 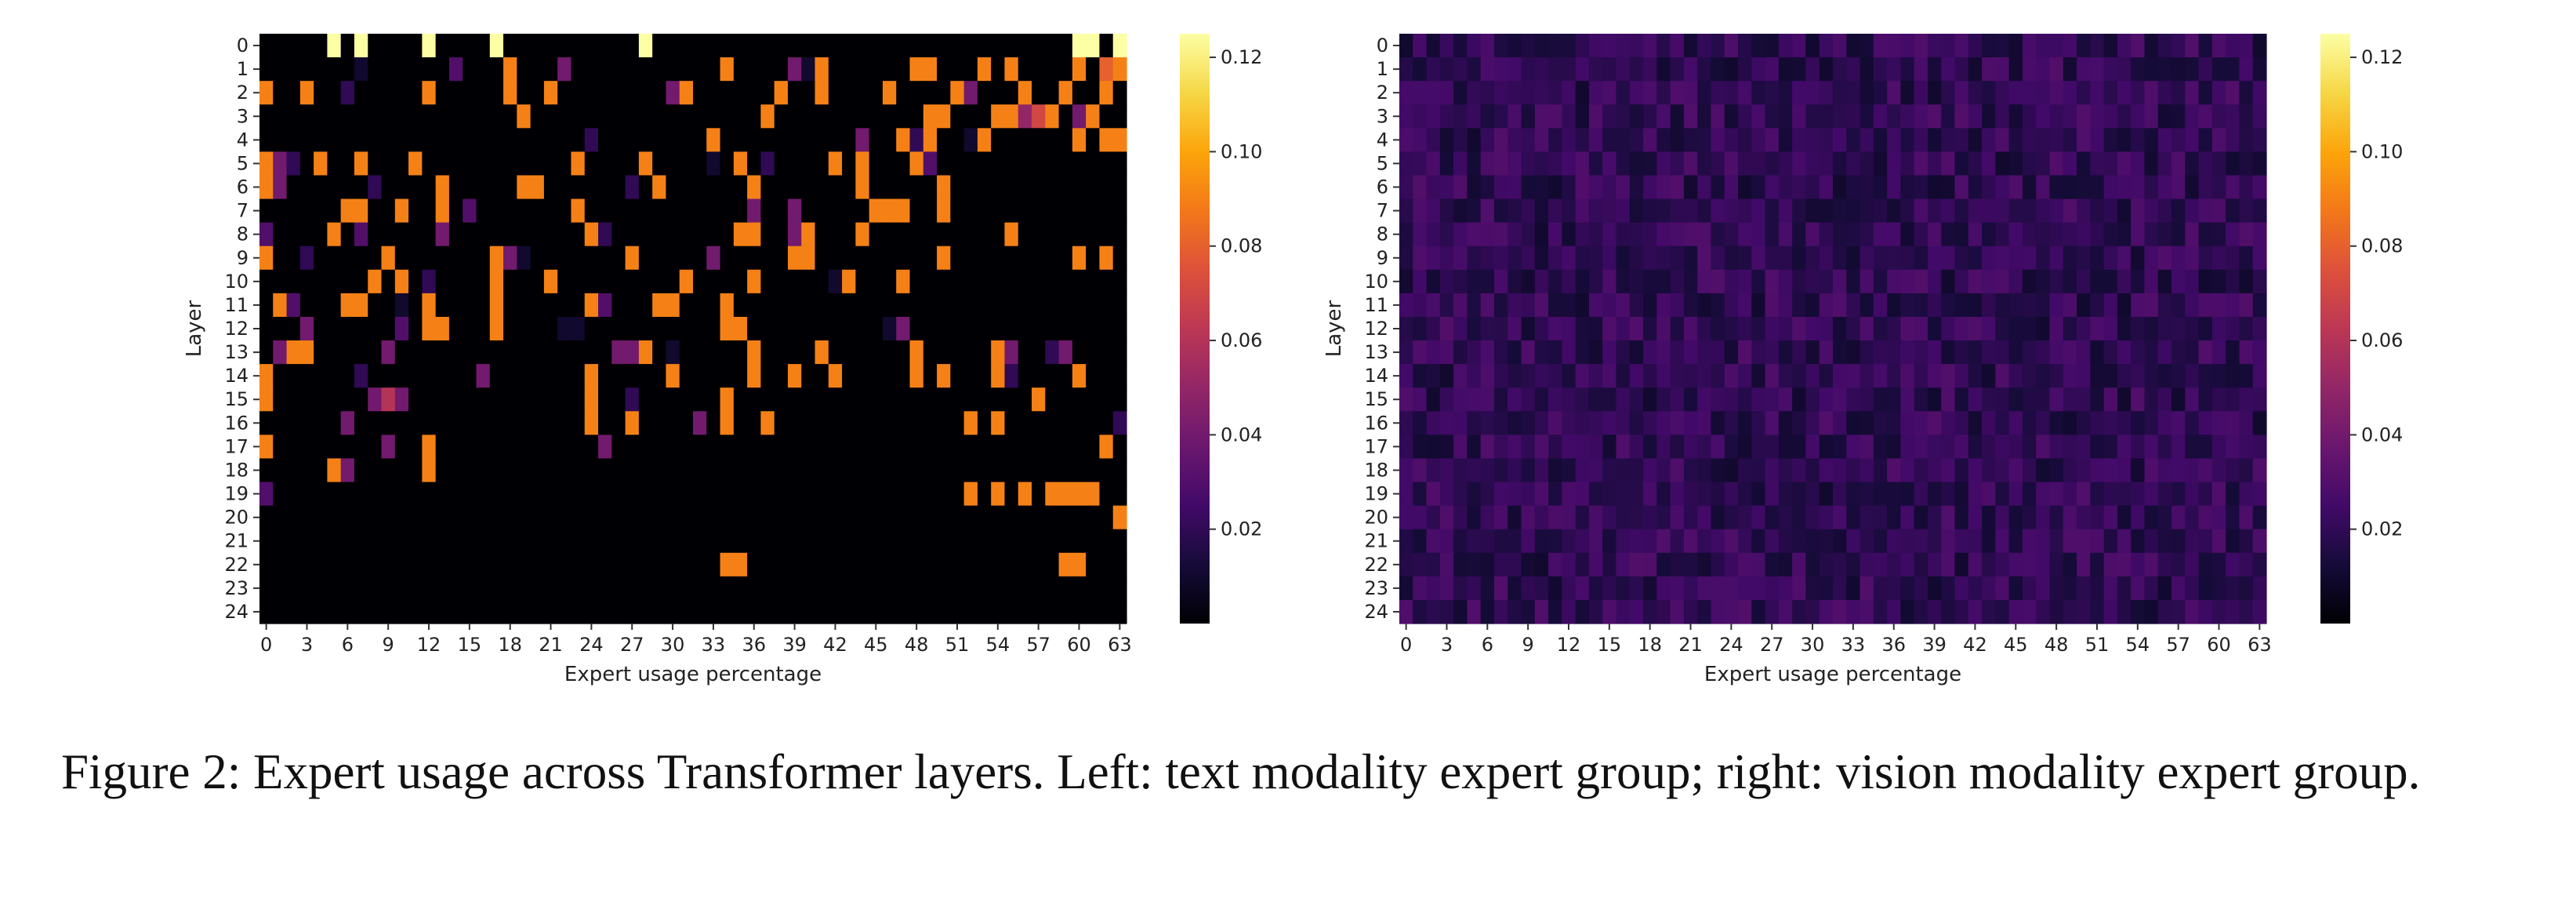 What do you see at coordinates (237, 518) in the screenshot?
I see `y-tick-label: 20` at bounding box center [237, 518].